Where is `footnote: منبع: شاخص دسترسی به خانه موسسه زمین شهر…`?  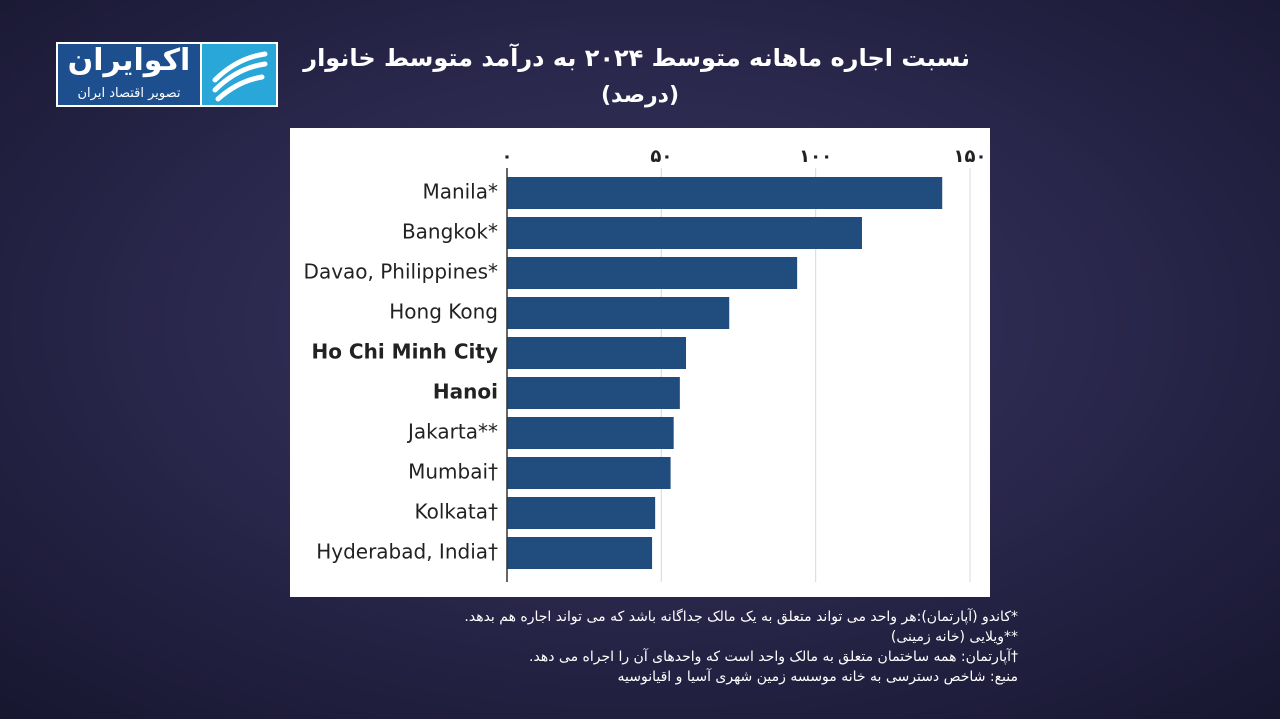
footnote: منبع: شاخص دسترسی به خانه موسسه زمین شهر… is located at coordinates (818, 676).